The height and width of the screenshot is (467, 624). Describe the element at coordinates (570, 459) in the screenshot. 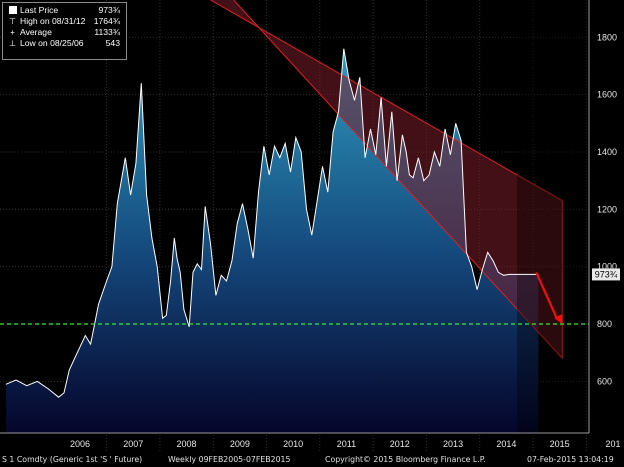

I see `footer-timestamp: 07-Feb-2015 13:04:19` at that location.